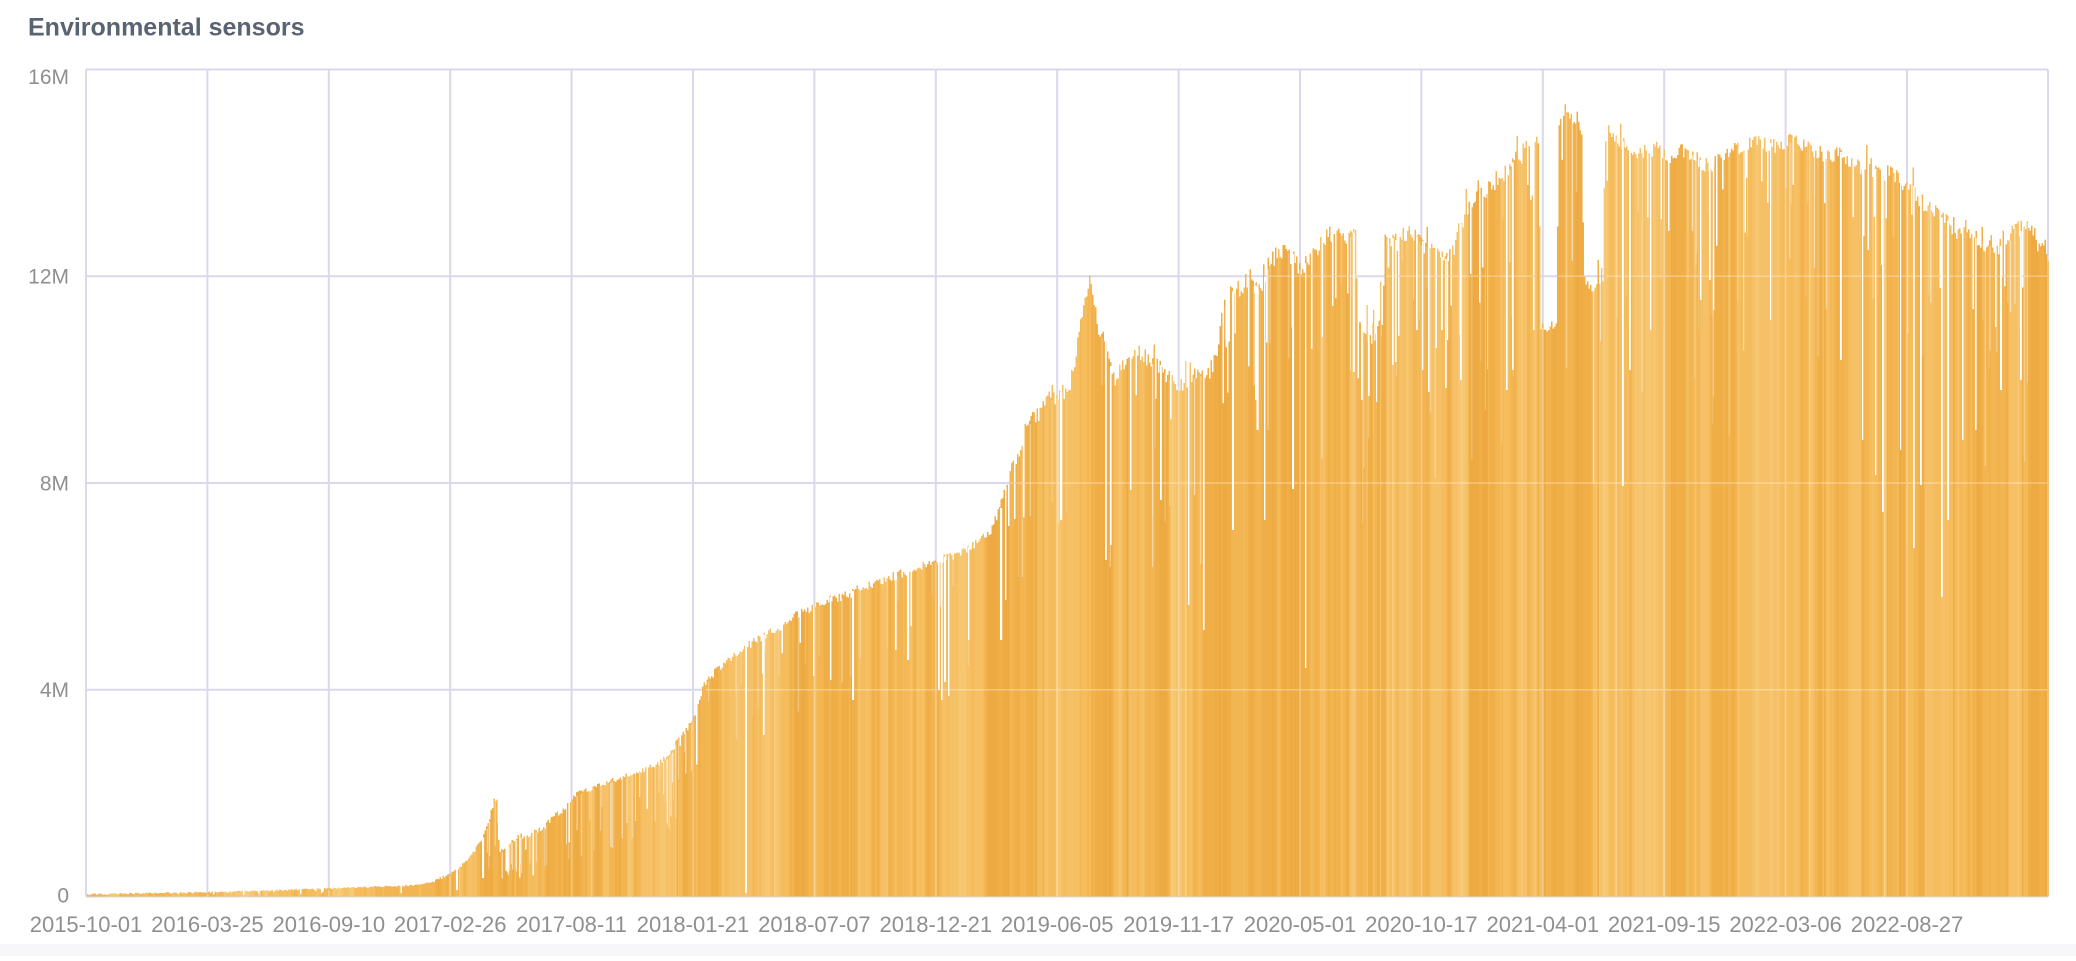 The image size is (2076, 961). Describe the element at coordinates (86, 924) in the screenshot. I see `svg-text: 2015-10-01` at that location.